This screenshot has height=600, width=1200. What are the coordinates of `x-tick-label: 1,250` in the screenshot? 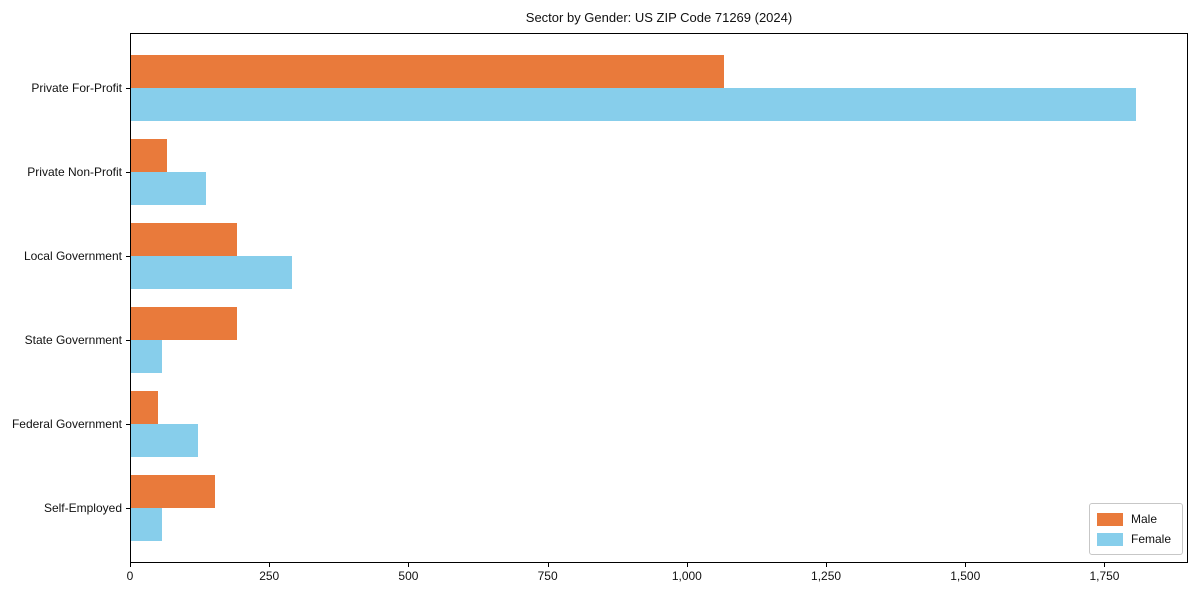 It's located at (826, 576).